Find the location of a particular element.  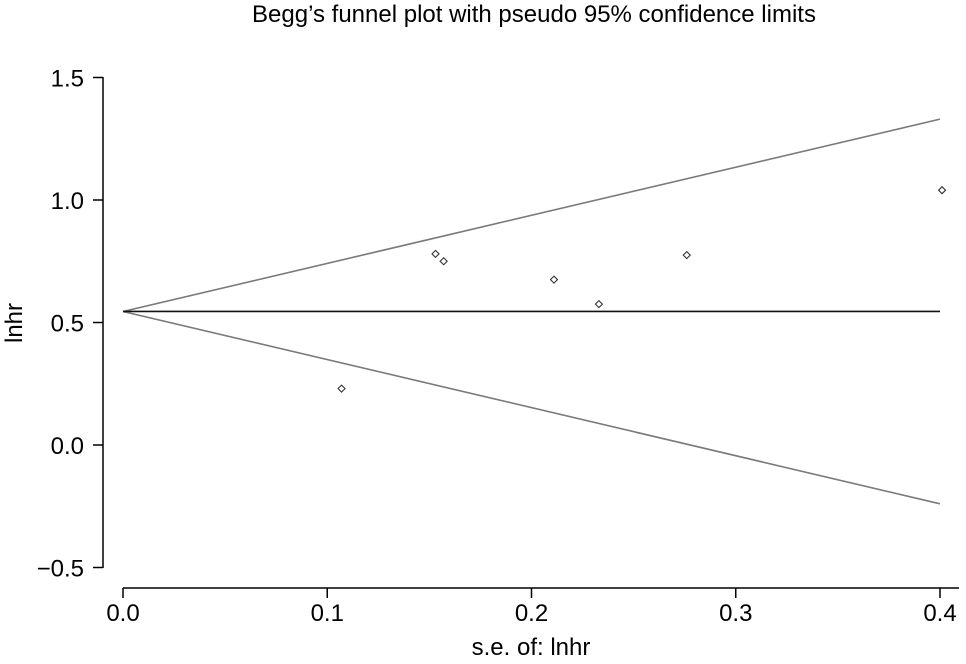

y-tick-label: 1.5 is located at coordinates (67, 79).